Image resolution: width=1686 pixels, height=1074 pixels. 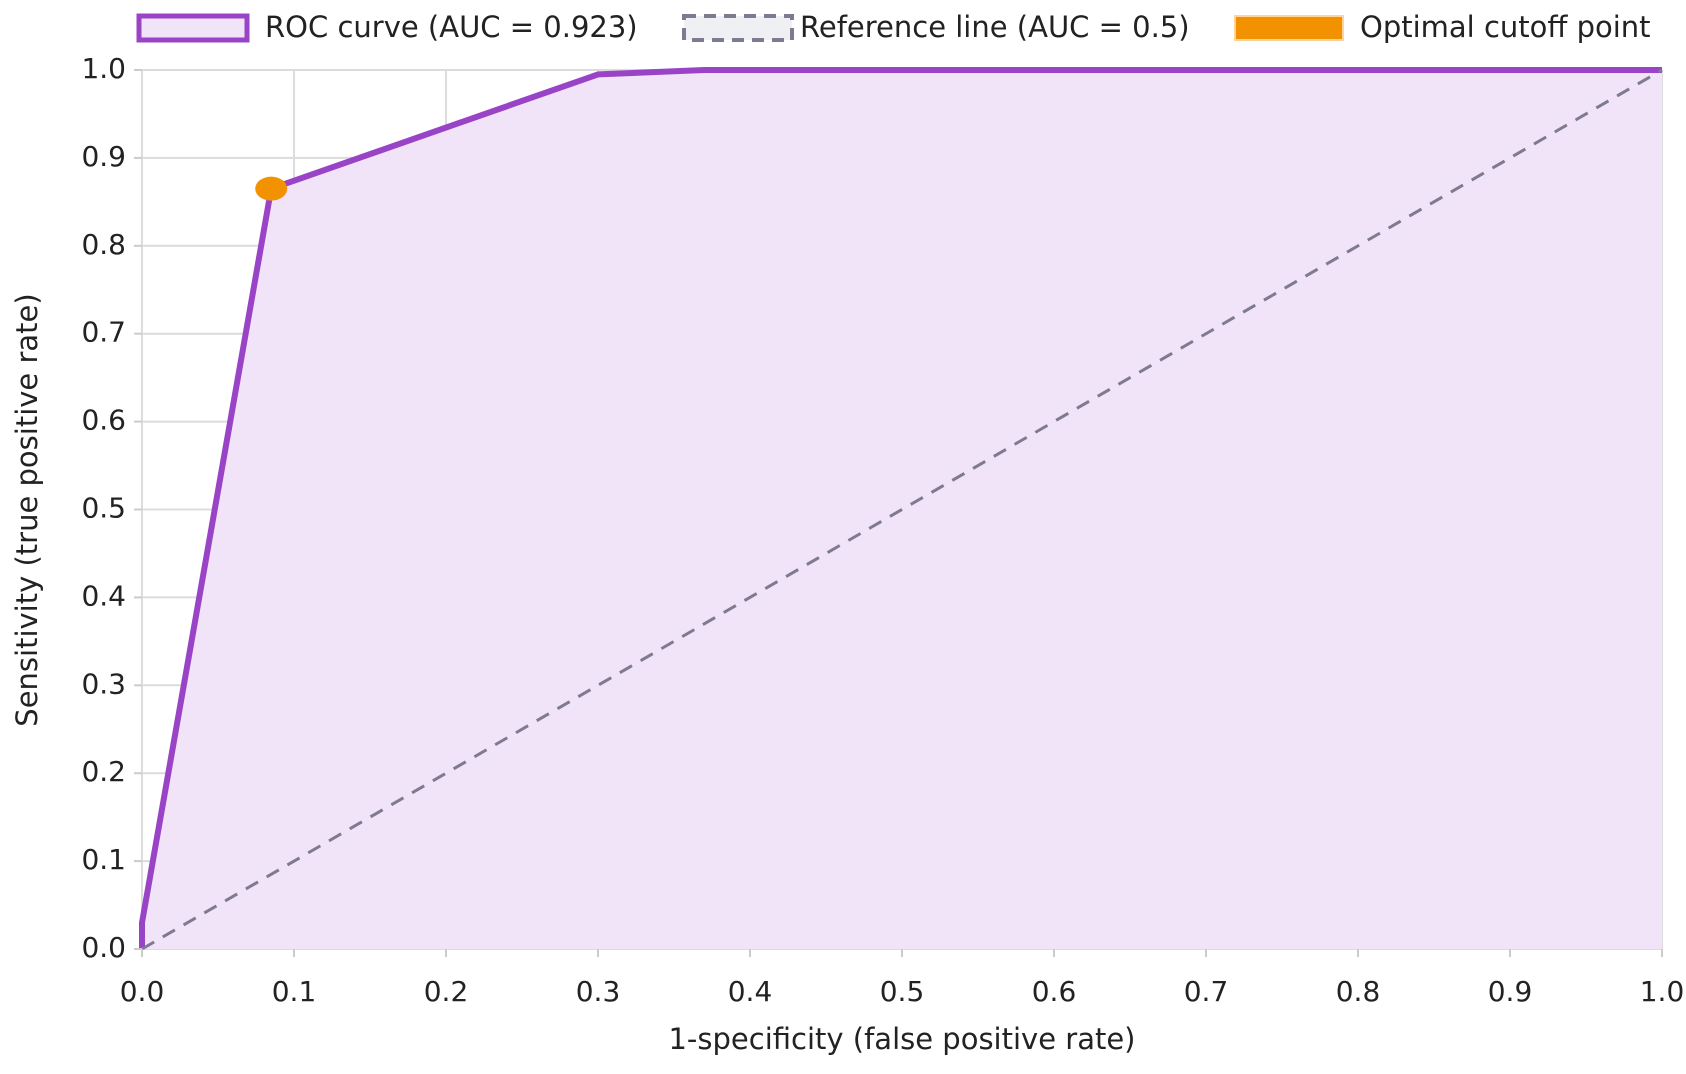 I want to click on legend-label: Reference line (AUC = 0.5), so click(x=995, y=27).